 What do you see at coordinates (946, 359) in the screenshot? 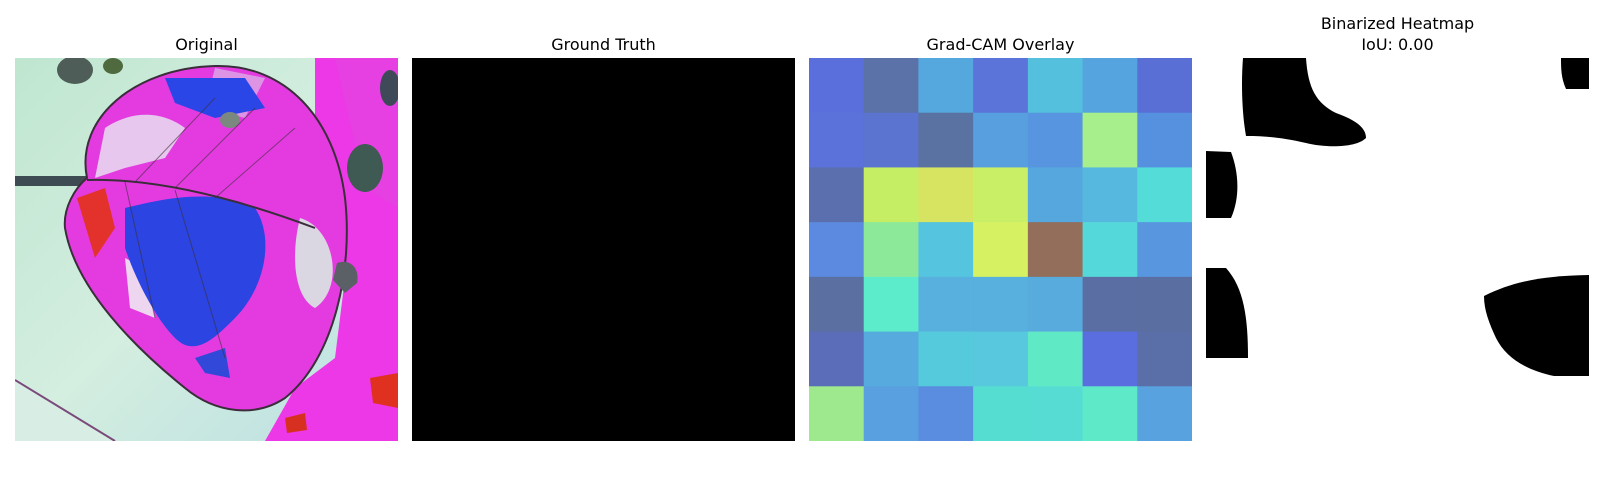
I see `gradcam-cell-r5-c2` at bounding box center [946, 359].